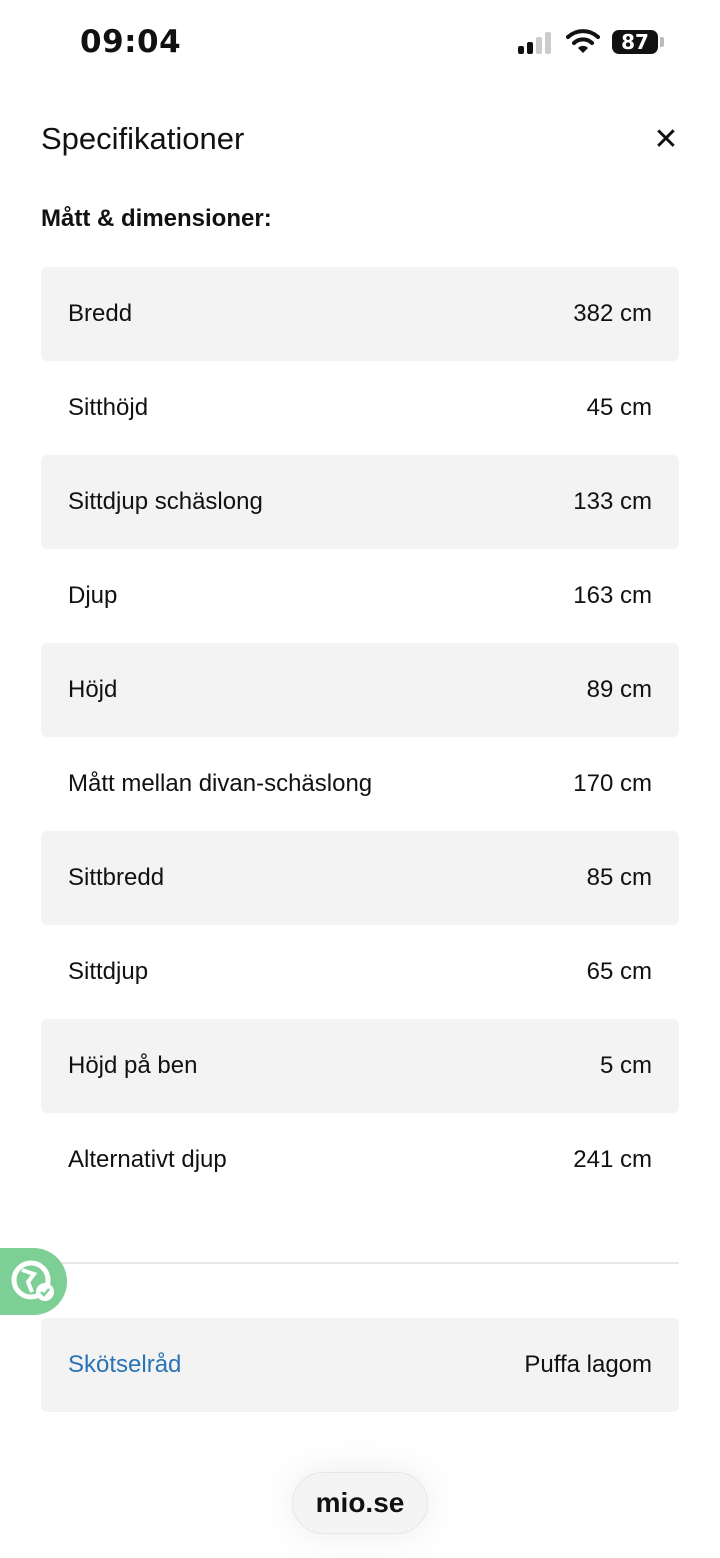 The height and width of the screenshot is (1558, 720). Describe the element at coordinates (612, 501) in the screenshot. I see `spec-value: 133 cm` at that location.